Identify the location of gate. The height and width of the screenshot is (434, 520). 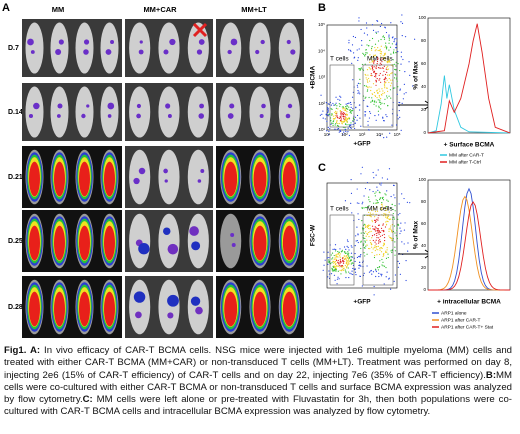
(378, 96).